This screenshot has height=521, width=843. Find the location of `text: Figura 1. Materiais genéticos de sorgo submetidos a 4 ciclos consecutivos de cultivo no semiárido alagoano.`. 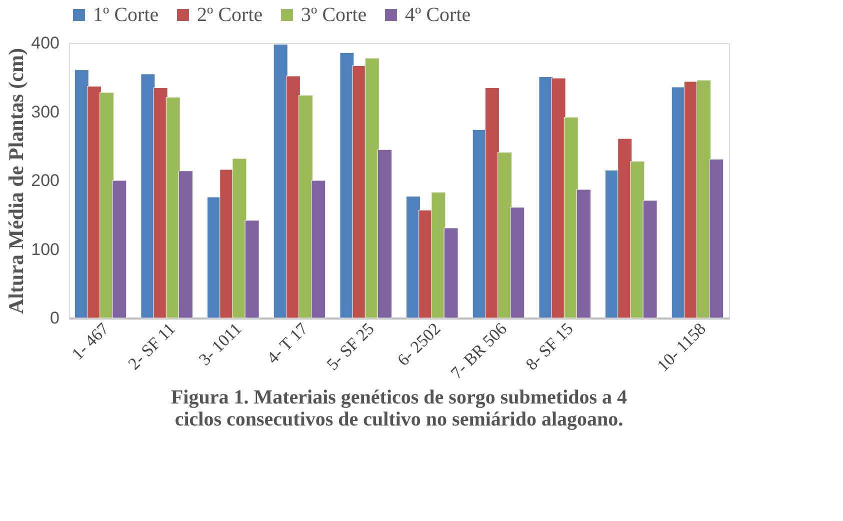

text: Figura 1. Materiais genéticos de sorgo submetidos a 4 ciclos consecutivos de cultivo no semiárido alagoano. is located at coordinates (399, 408).